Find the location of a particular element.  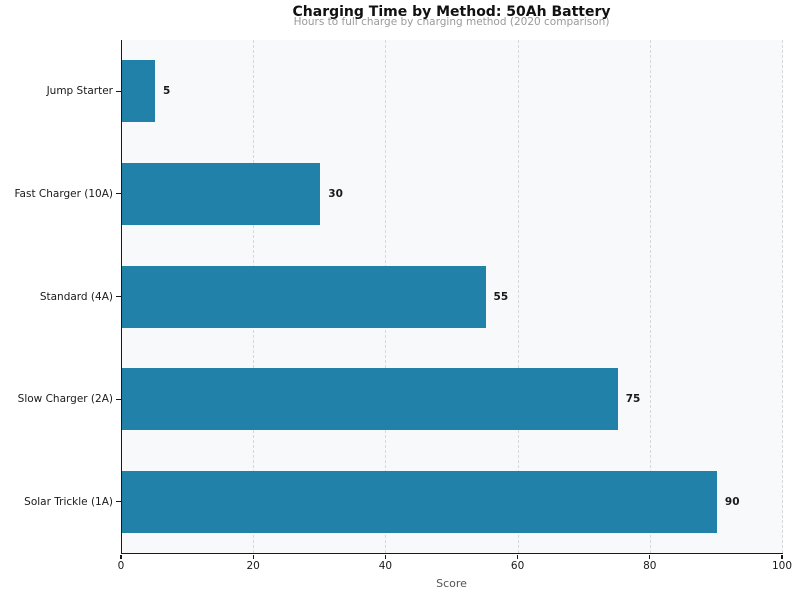

y-axis-category-label: Jump Starter is located at coordinates (79, 91).